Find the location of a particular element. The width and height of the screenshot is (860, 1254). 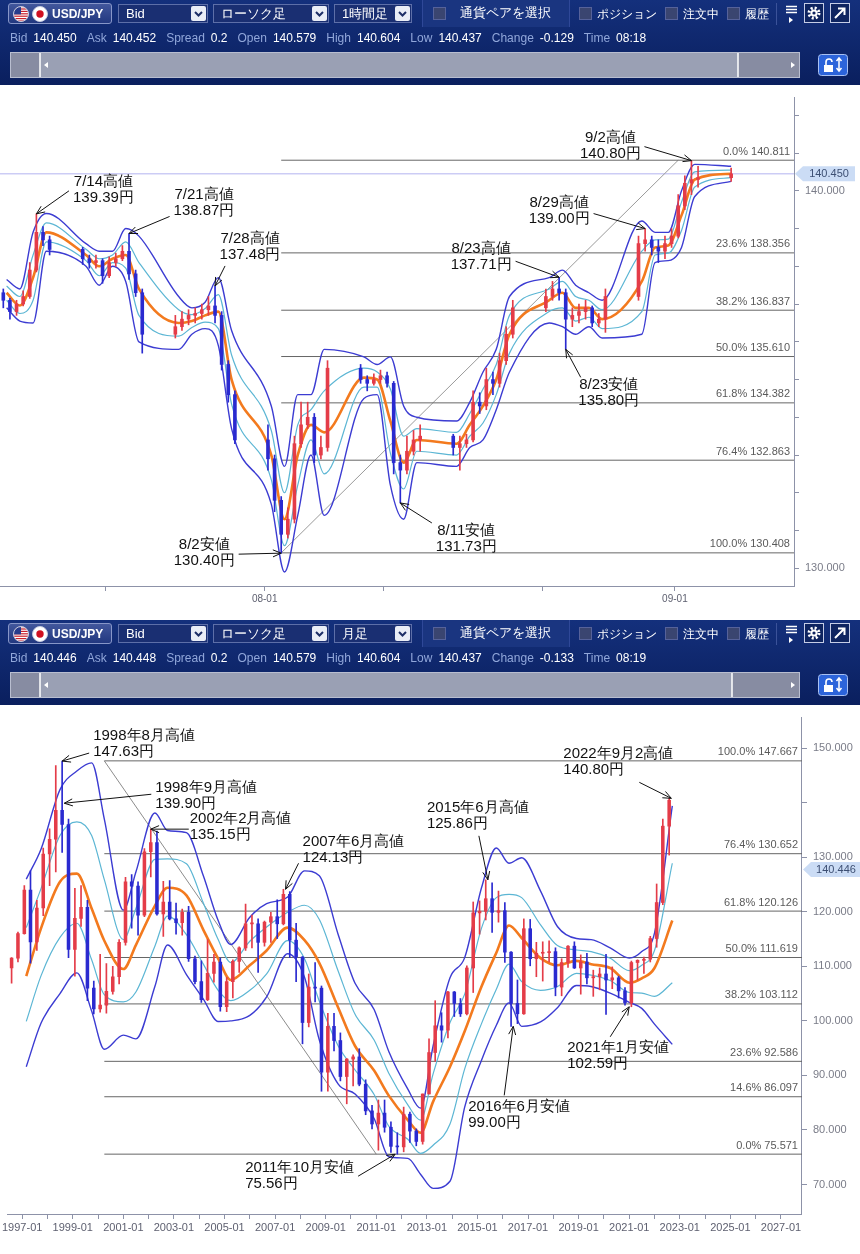

series-label: 0.0% 75.571 is located at coordinates (767, 1144).